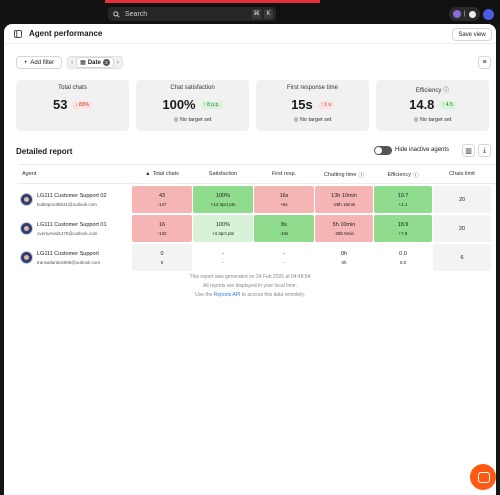 The width and height of the screenshot is (500, 495). I want to click on card-value-text: 53, so click(60, 104).